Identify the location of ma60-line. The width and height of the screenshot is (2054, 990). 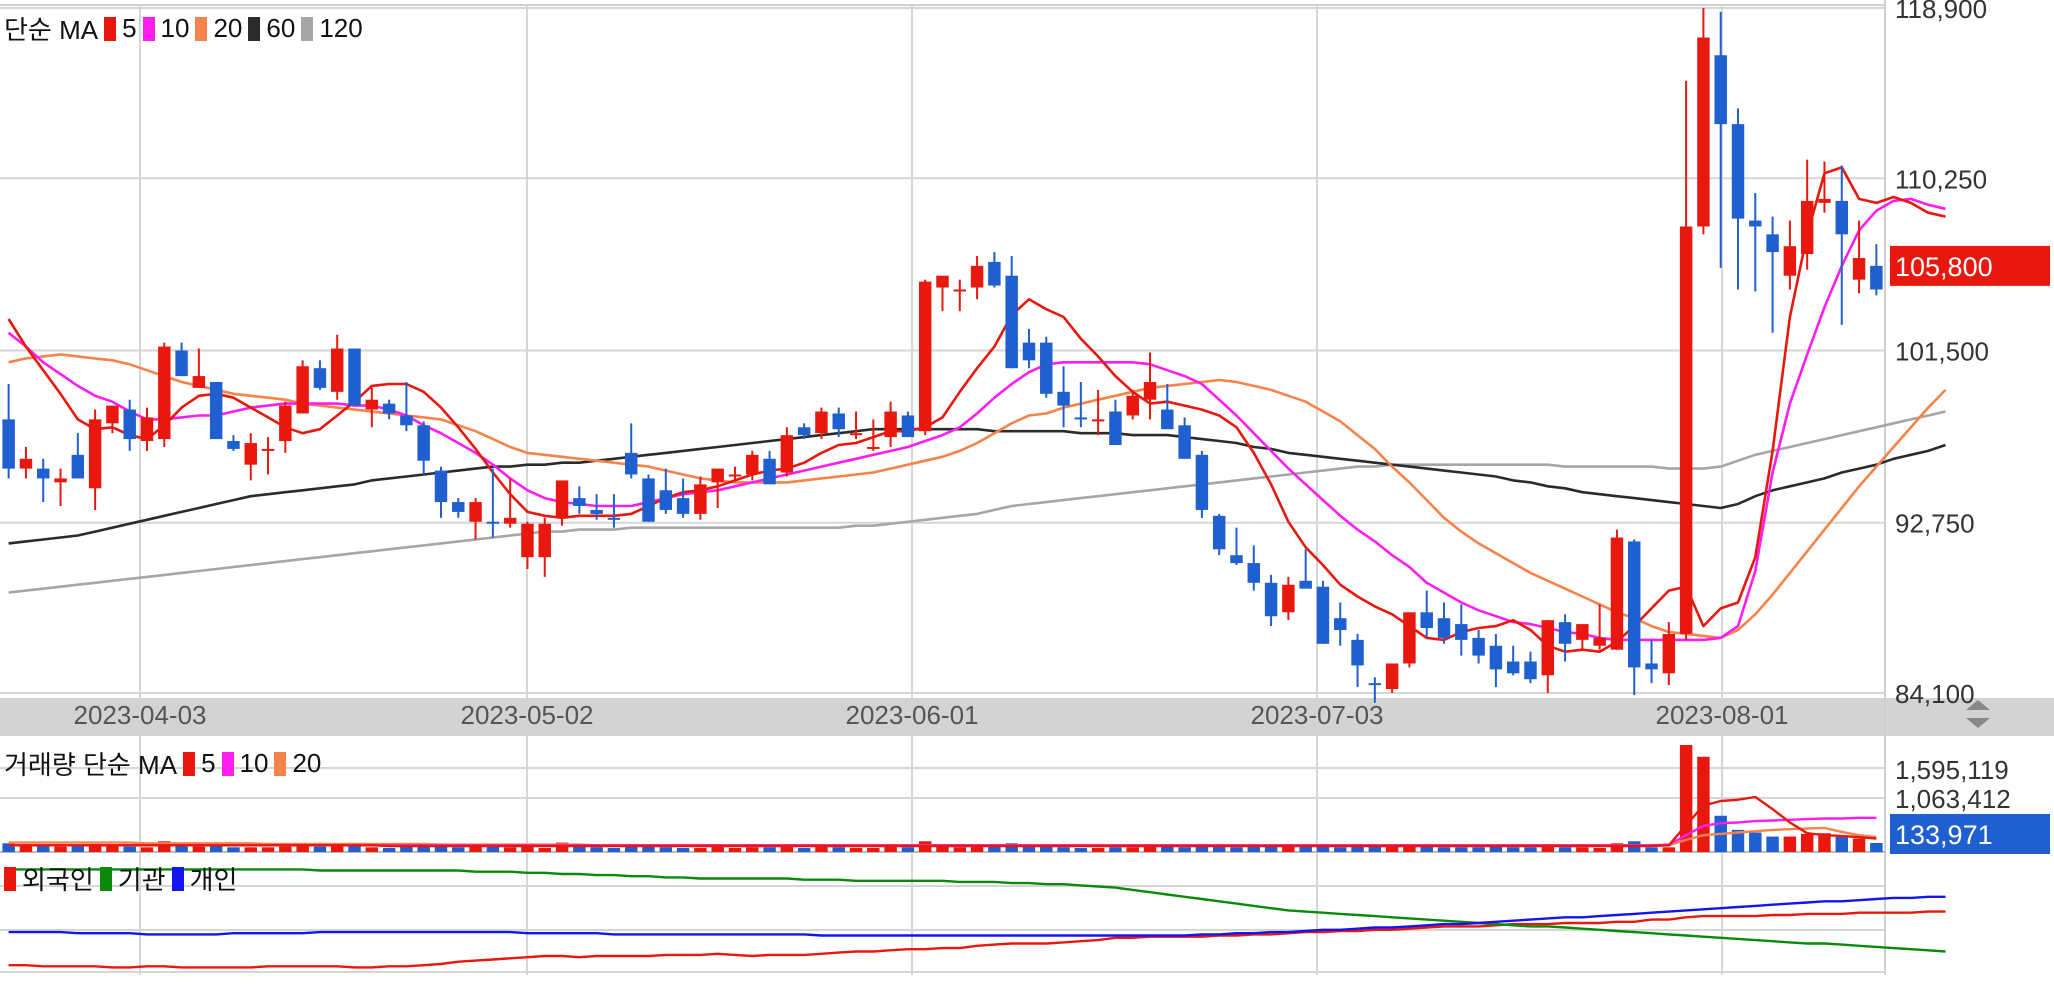
(977, 486).